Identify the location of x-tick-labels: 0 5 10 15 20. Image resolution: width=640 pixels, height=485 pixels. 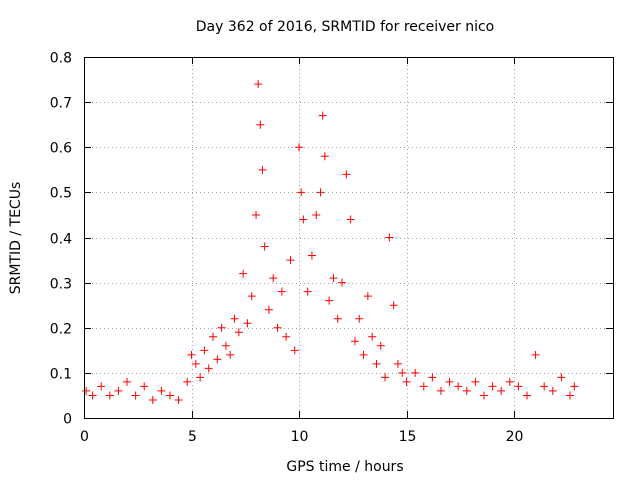
(301, 437).